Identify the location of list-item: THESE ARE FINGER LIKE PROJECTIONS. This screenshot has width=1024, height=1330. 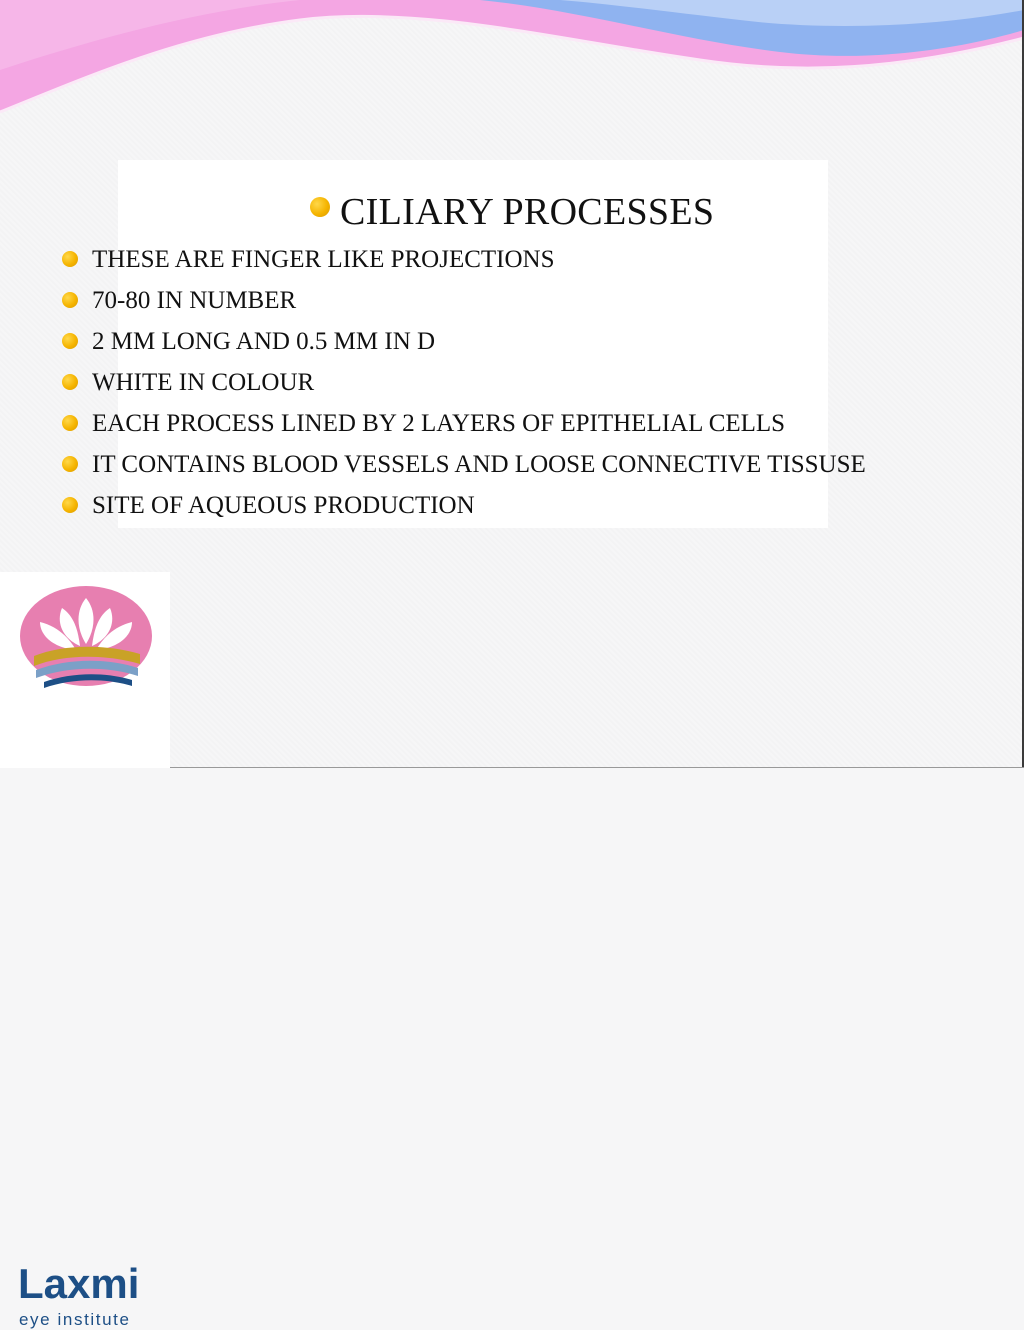
(472, 260).